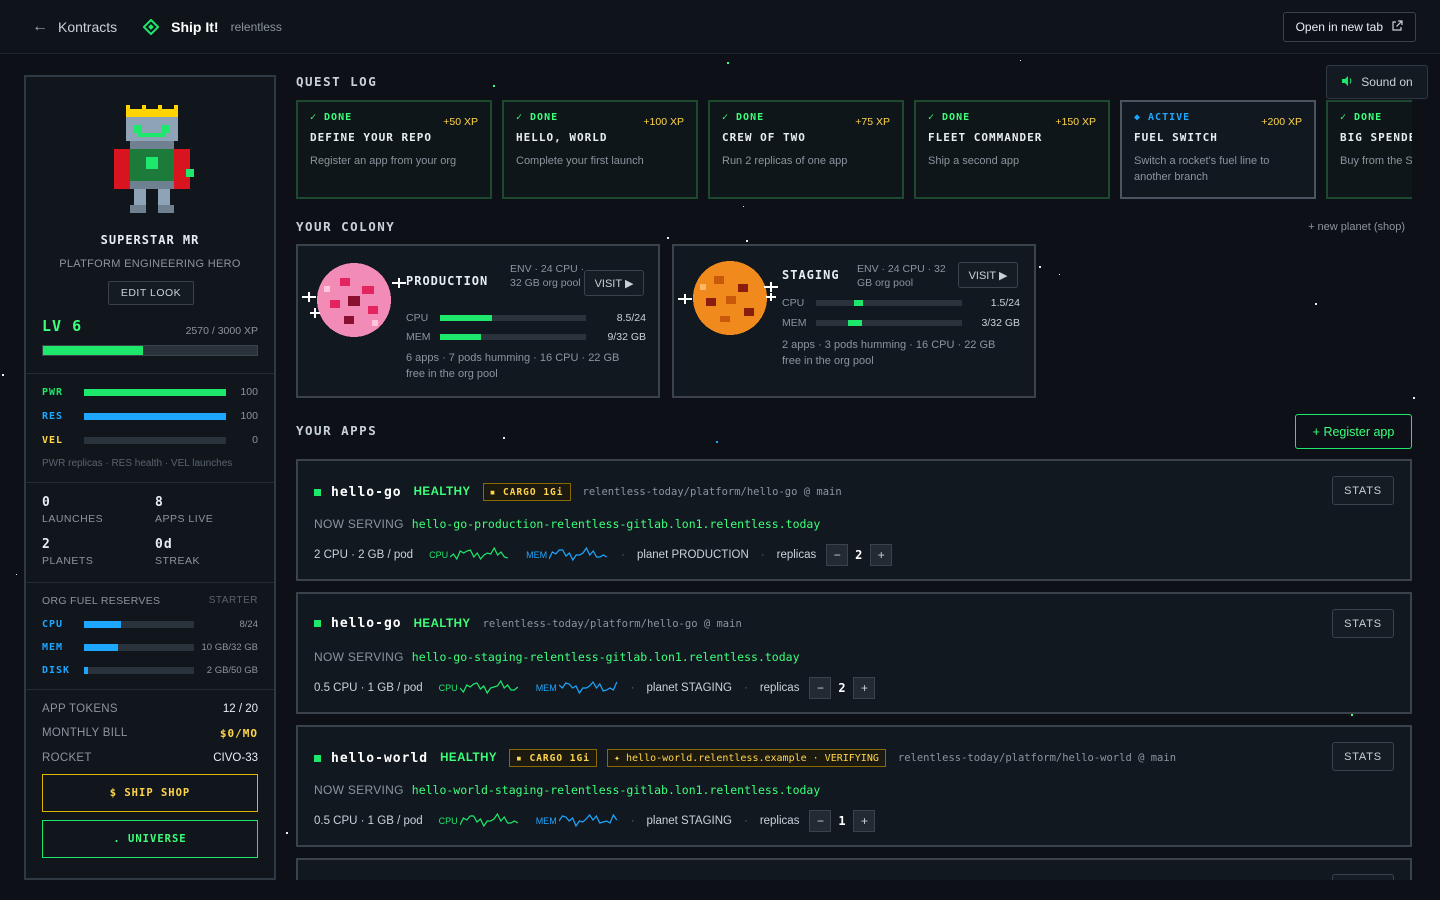 The image size is (1440, 900). Describe the element at coordinates (67, 758) in the screenshot. I see `kv-key: ROCKET` at that location.